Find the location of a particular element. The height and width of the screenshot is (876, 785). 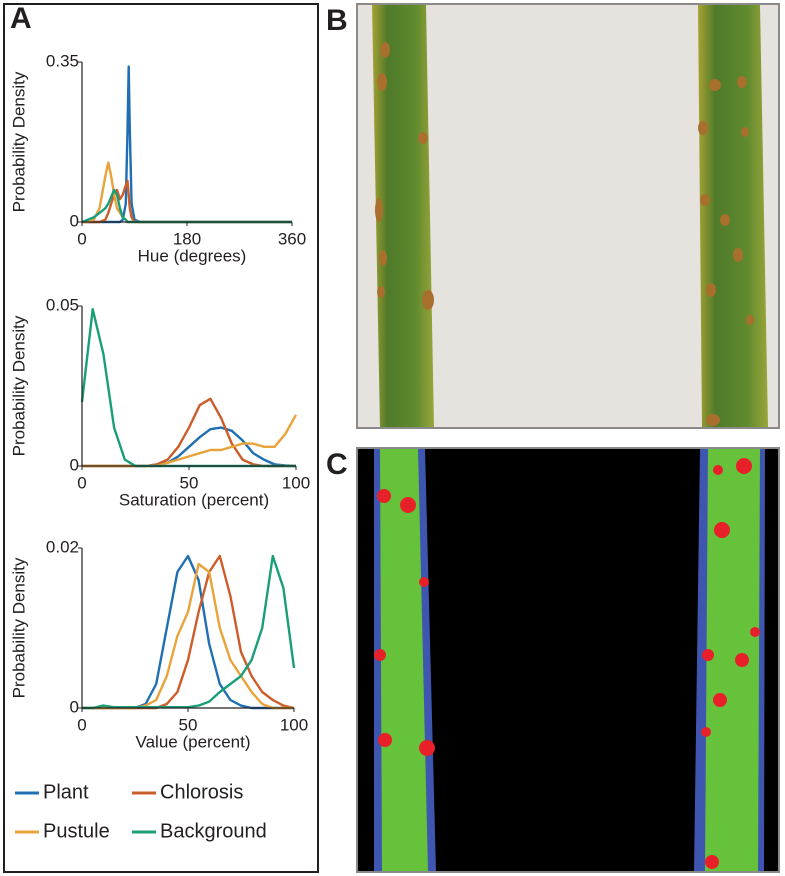

y-tick-label: 0.35 is located at coordinates (62, 60).